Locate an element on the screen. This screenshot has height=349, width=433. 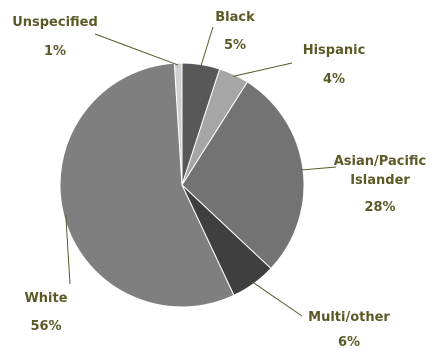
value-multi-other: 6% is located at coordinates (349, 342).